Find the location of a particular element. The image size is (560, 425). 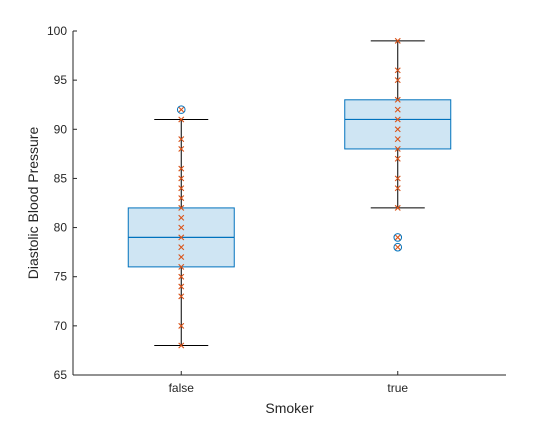

y-tick-label: 75 is located at coordinates (61, 277).